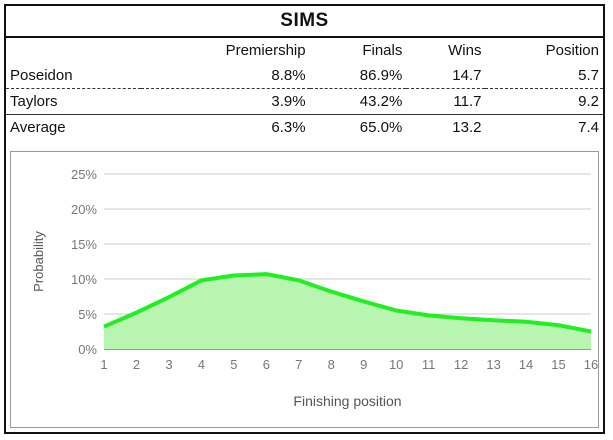 Image resolution: width=613 pixels, height=440 pixels. Describe the element at coordinates (544, 76) in the screenshot. I see `position-value: 5.7` at that location.